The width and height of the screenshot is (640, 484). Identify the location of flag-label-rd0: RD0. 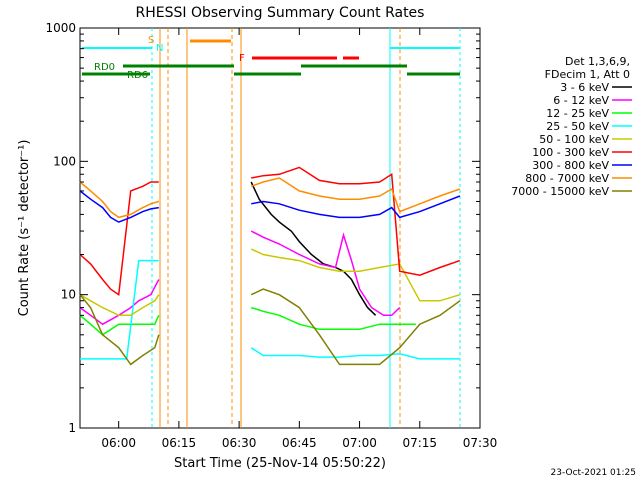
(104, 67).